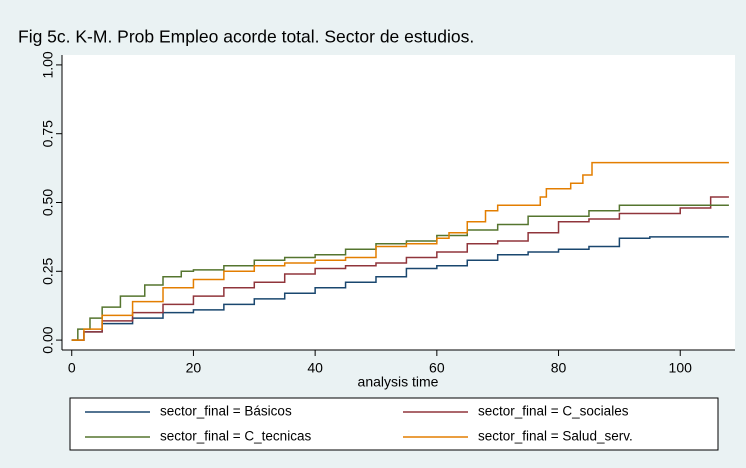 The image size is (746, 468). What do you see at coordinates (48, 339) in the screenshot?
I see `y-tick-label: 0.00` at bounding box center [48, 339].